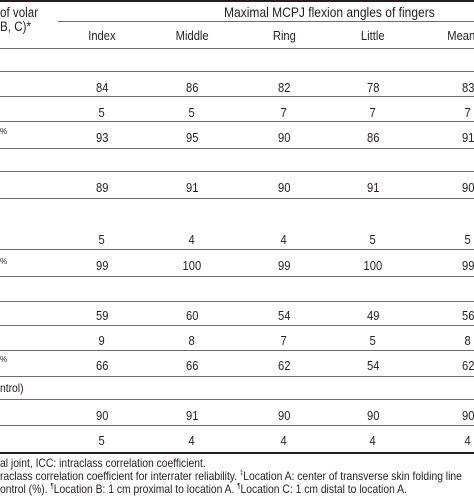 The image size is (474, 496). Describe the element at coordinates (19, 12) in the screenshot. I see `stub-header-line1: of volar` at that location.